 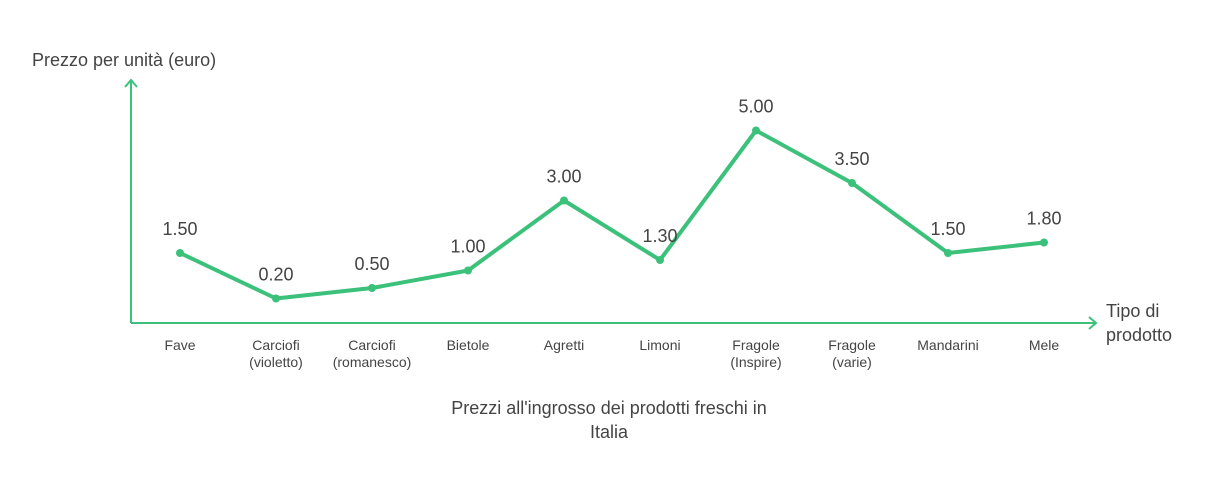 What do you see at coordinates (276, 353) in the screenshot?
I see `x-tick-label: Carciofi (violetto)` at bounding box center [276, 353].